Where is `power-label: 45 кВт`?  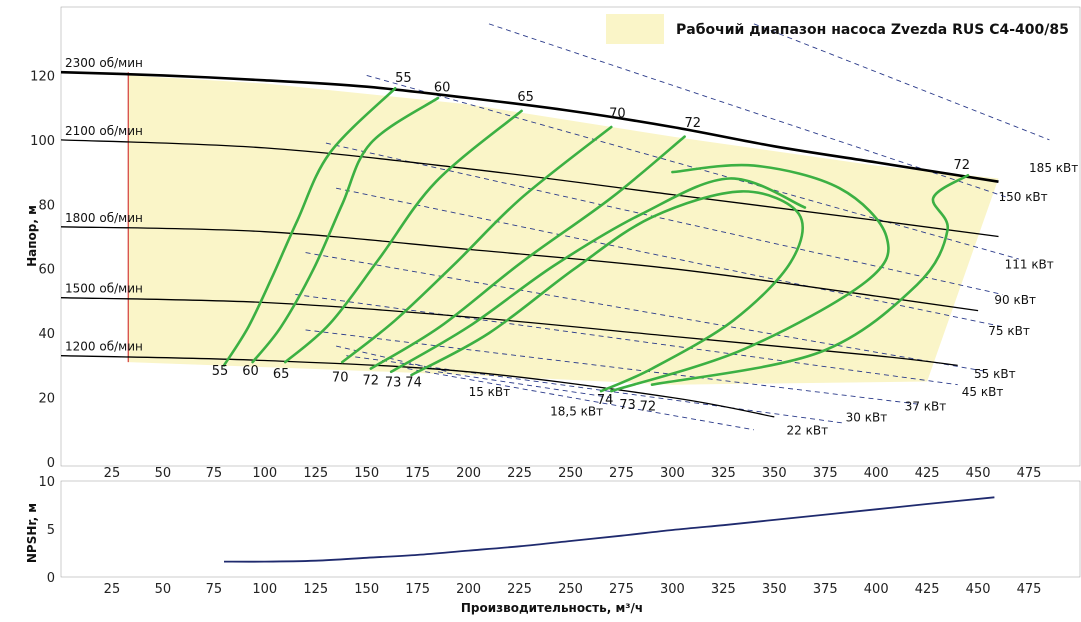
power-label: 45 кВт is located at coordinates (983, 392).